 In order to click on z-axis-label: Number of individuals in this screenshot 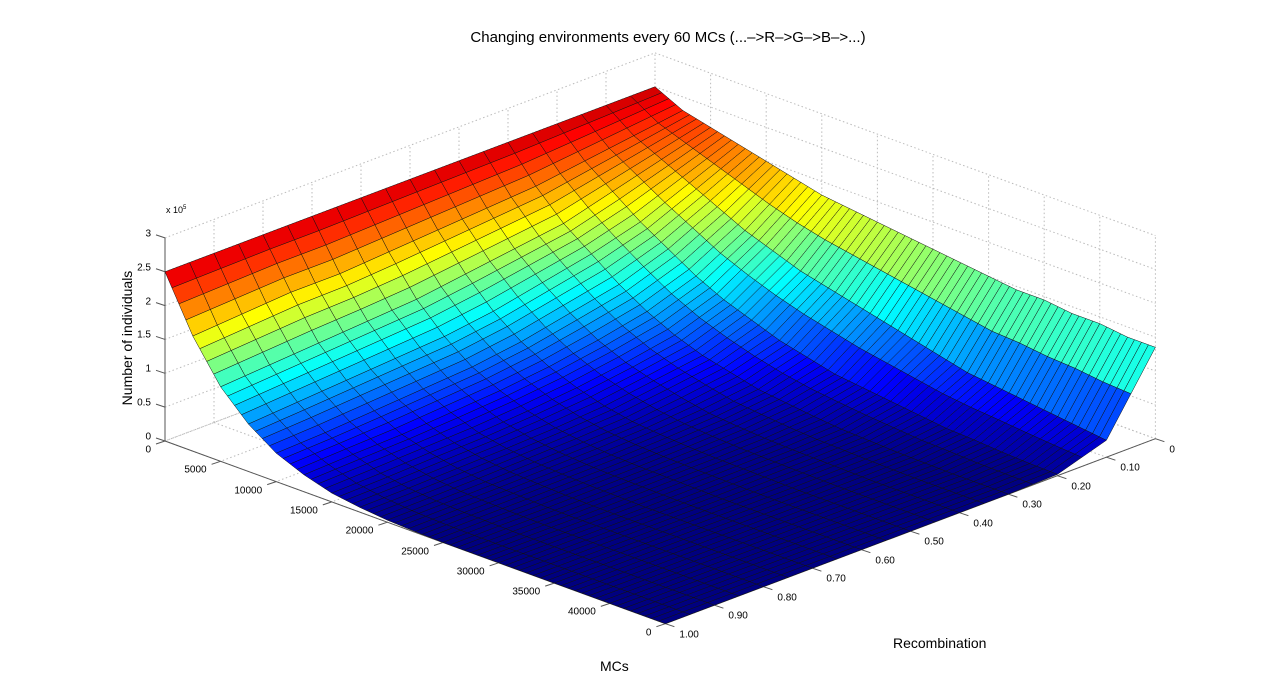, I will do `click(127, 338)`.